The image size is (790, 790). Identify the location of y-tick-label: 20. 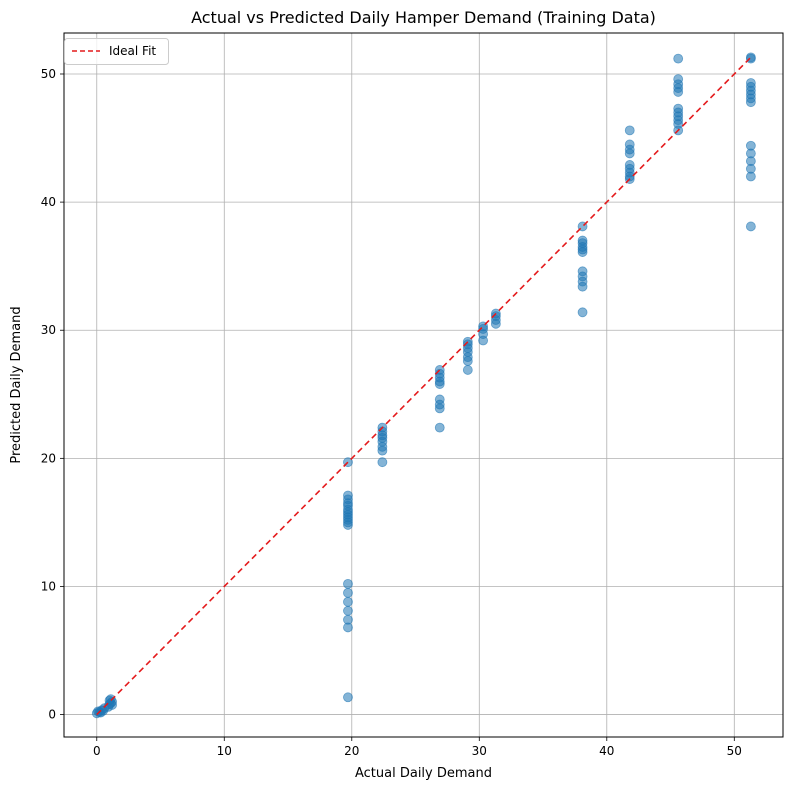
(48, 458).